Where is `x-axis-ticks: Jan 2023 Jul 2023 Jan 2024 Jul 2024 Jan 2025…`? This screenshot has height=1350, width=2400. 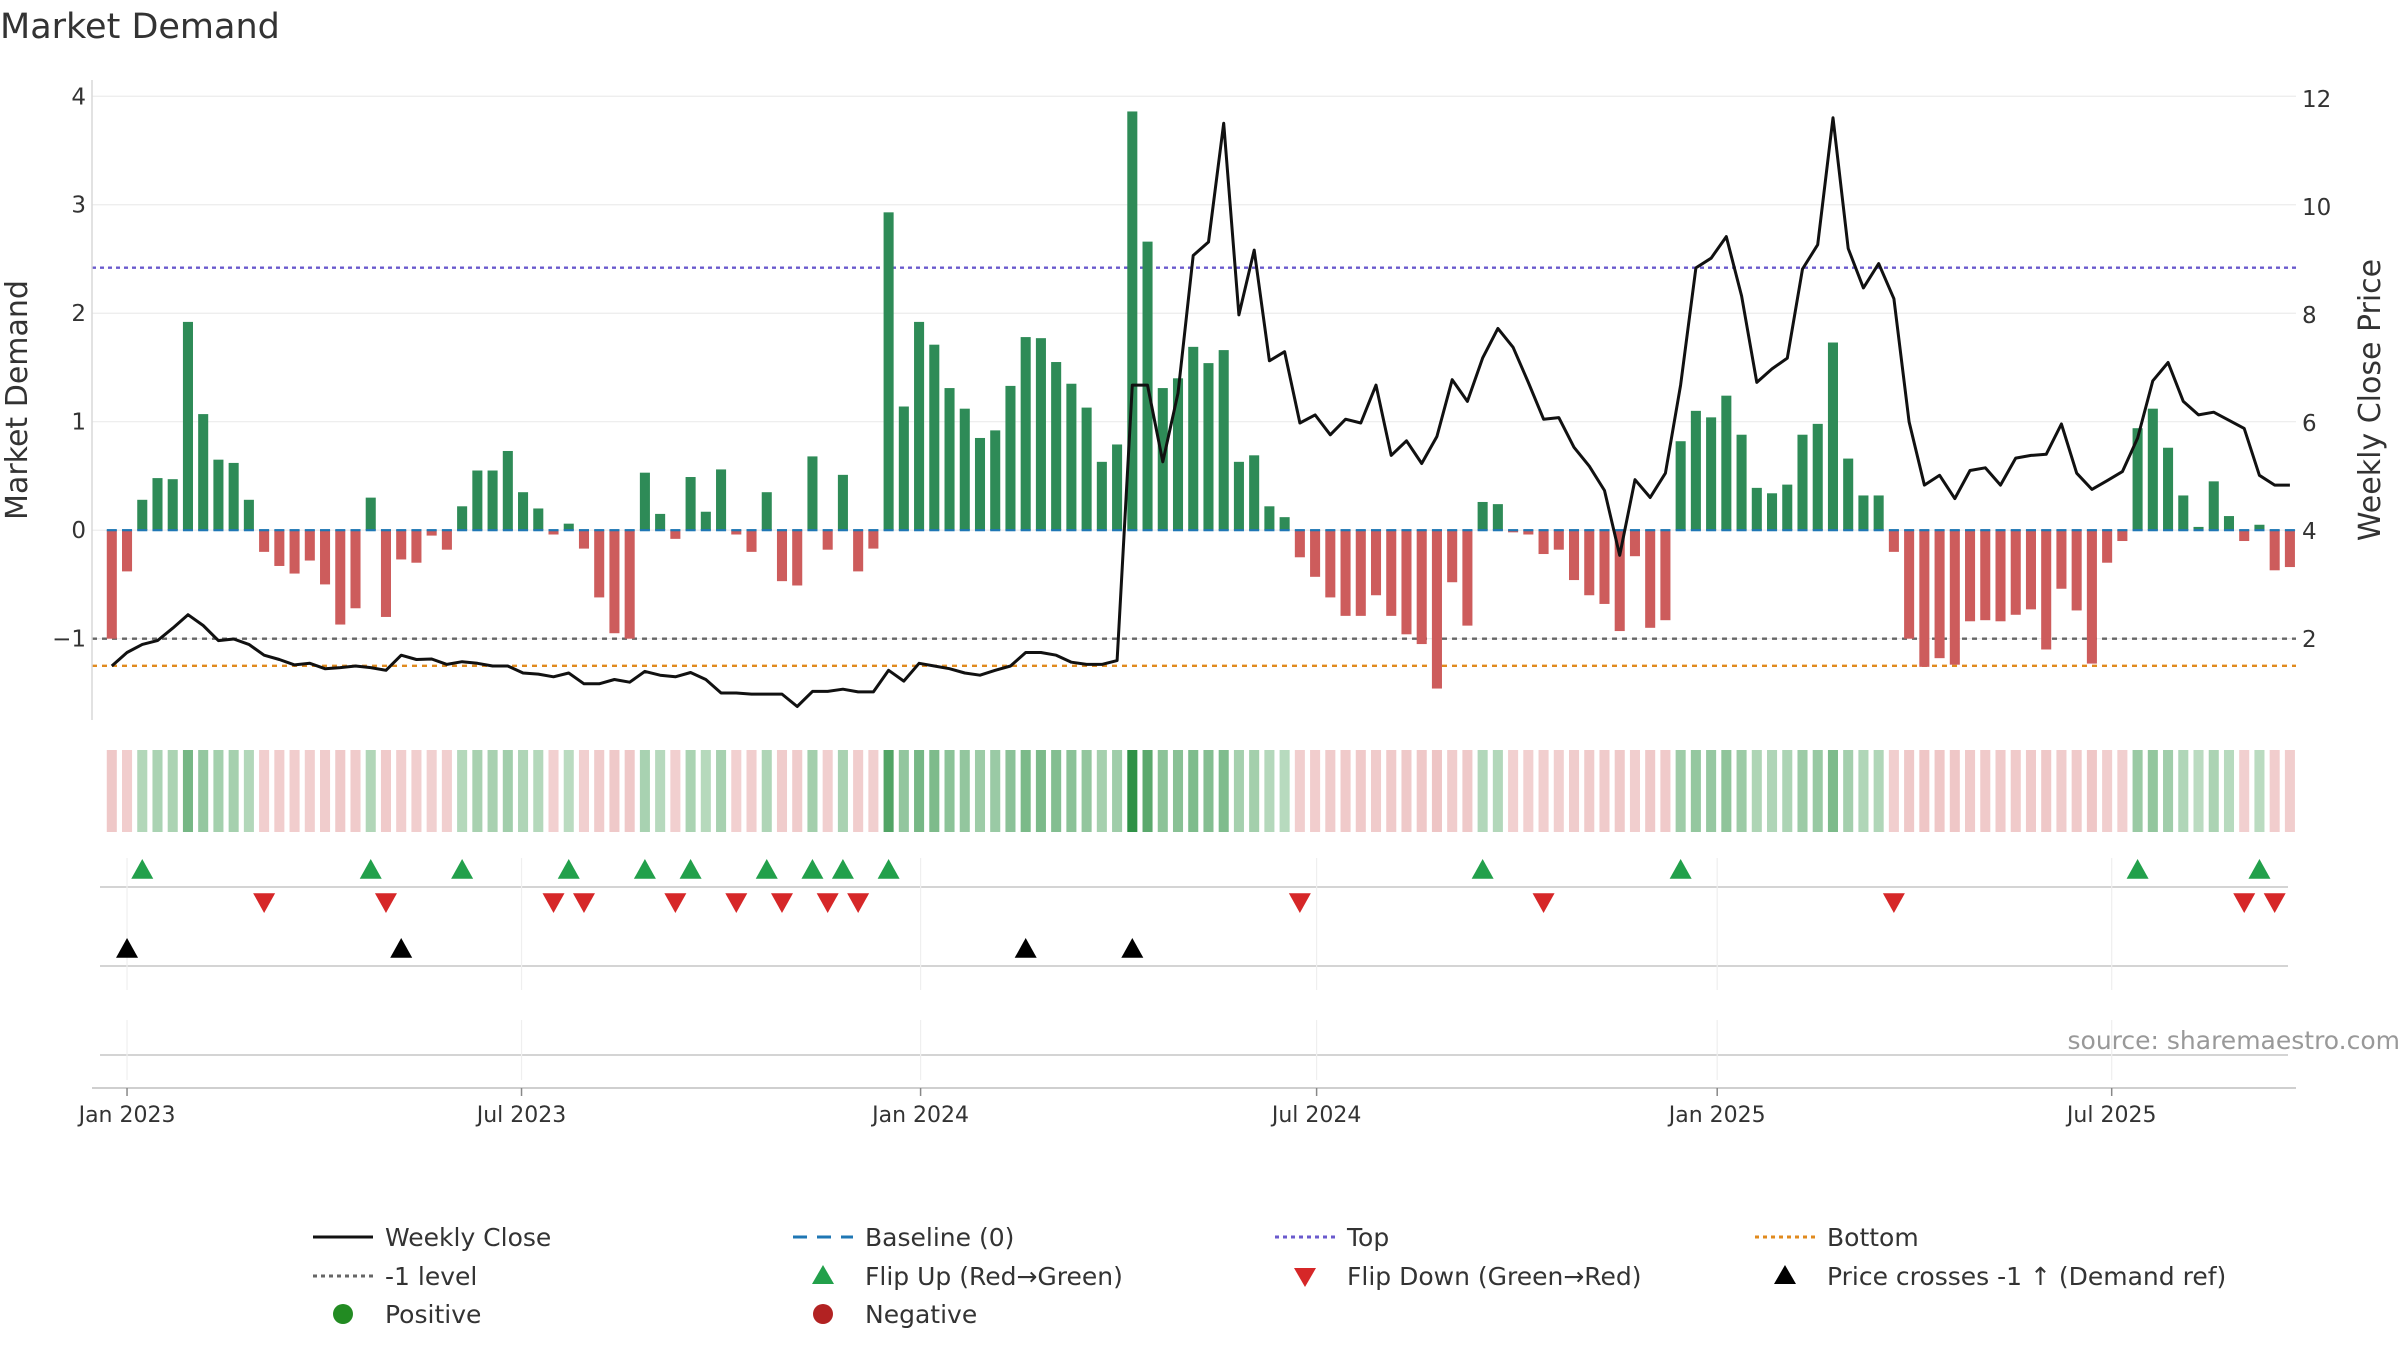
x-axis-ticks: Jan 2023 Jul 2023 Jan 2024 Jul 2024 Jan 2025… is located at coordinates (1186, 1107).